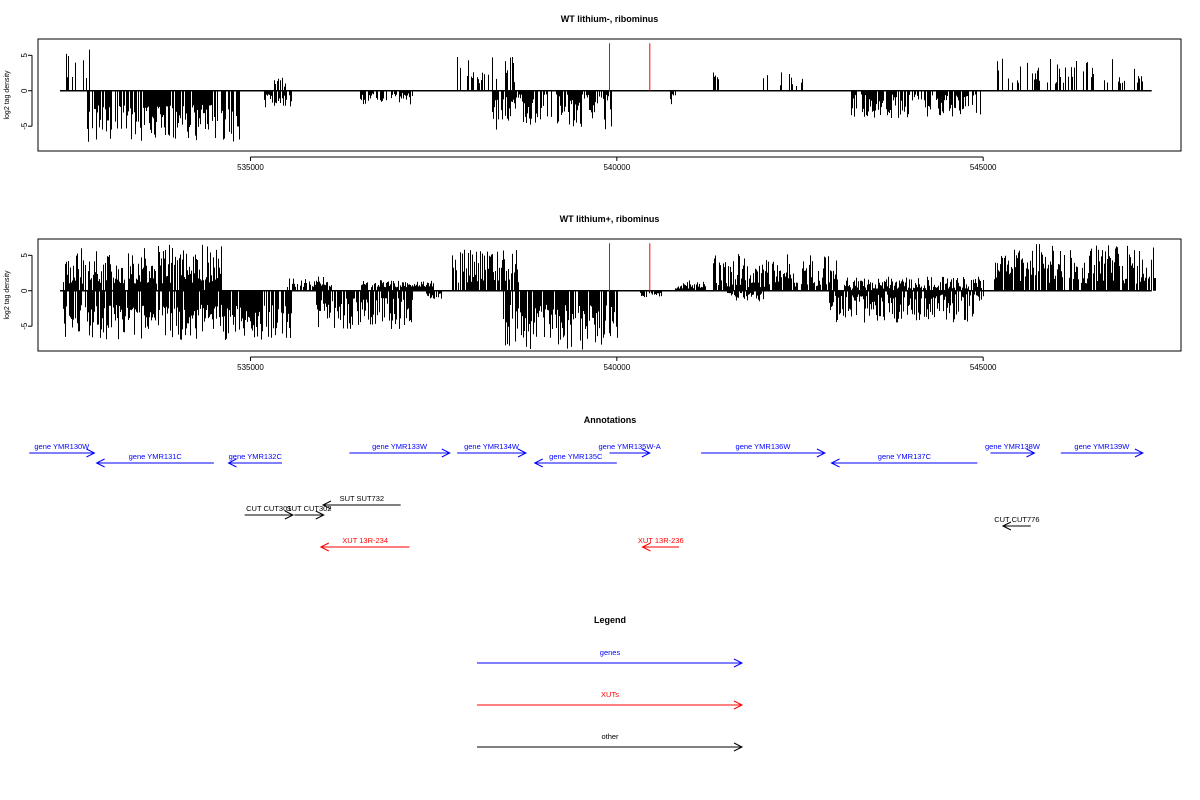 This screenshot has width=1200, height=800. Describe the element at coordinates (492, 446) in the screenshot. I see `feature-label: gene YMR134W` at that location.